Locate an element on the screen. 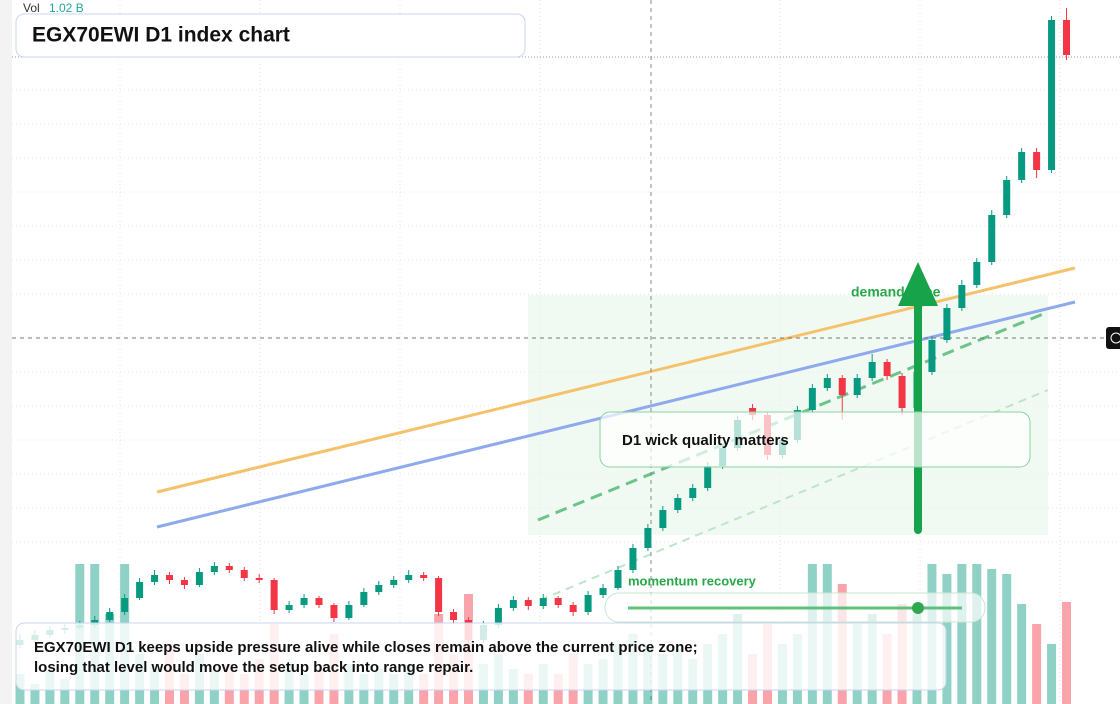  note: D1 wick quality matters is located at coordinates (705, 440).